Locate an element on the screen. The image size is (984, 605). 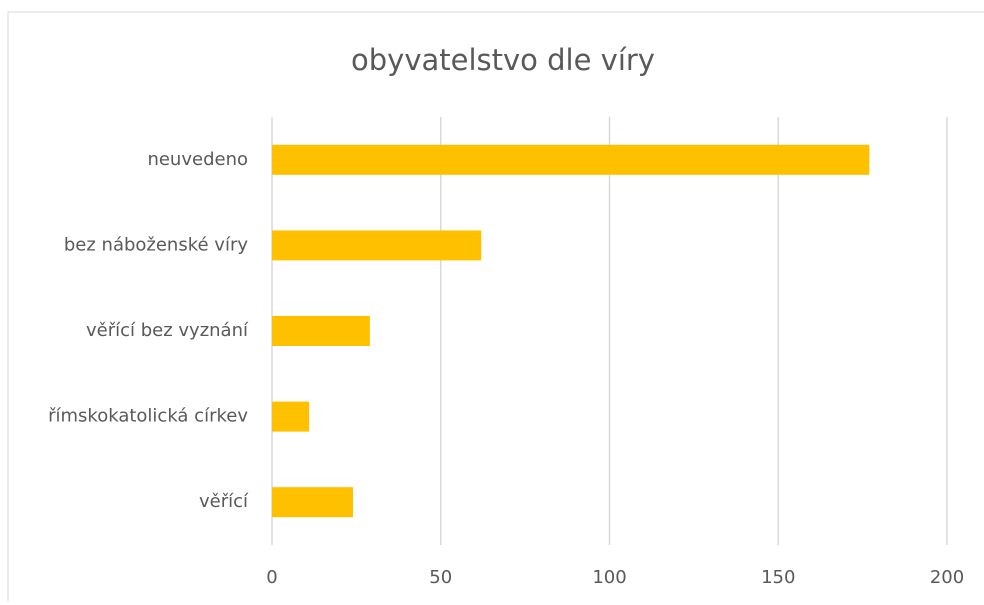
y-tick-label: věřící bez vyznání is located at coordinates (167, 330).